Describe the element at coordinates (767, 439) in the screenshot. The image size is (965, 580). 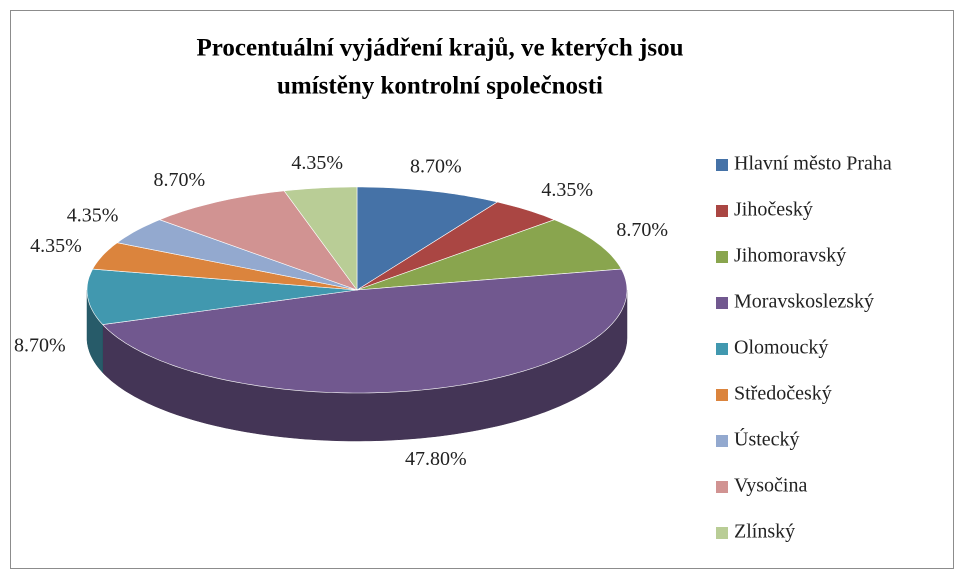
I see `legend-label: Ústecký` at that location.